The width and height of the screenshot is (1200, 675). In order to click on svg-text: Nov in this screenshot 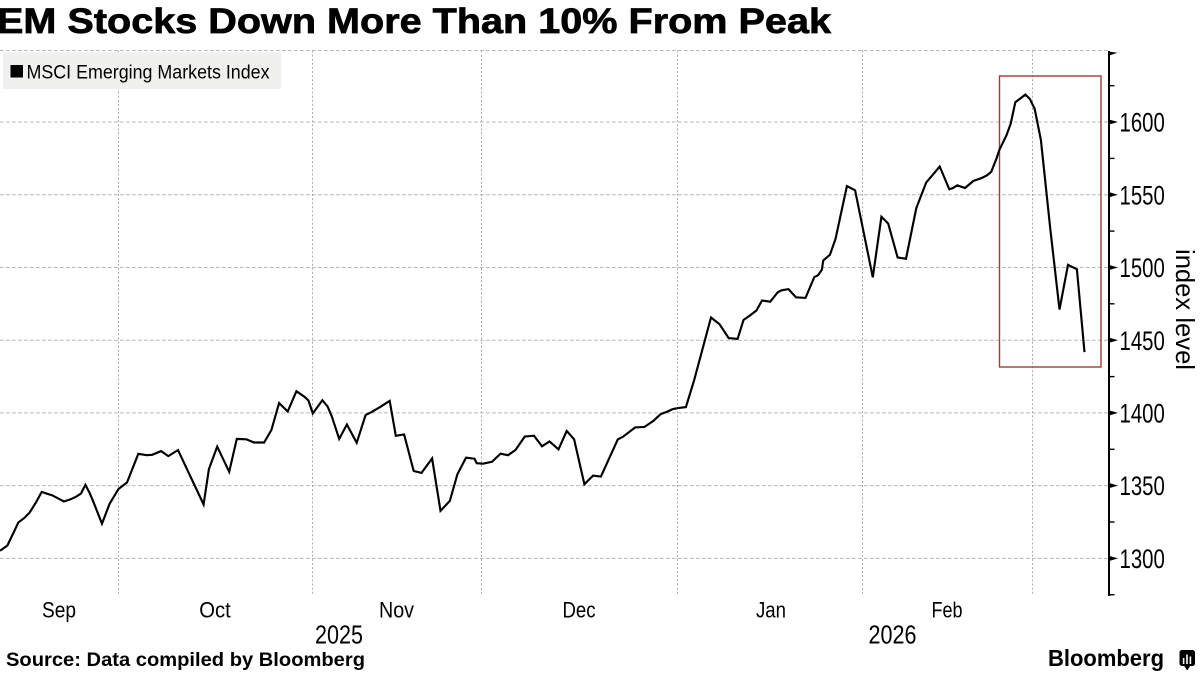, I will do `click(396, 610)`.